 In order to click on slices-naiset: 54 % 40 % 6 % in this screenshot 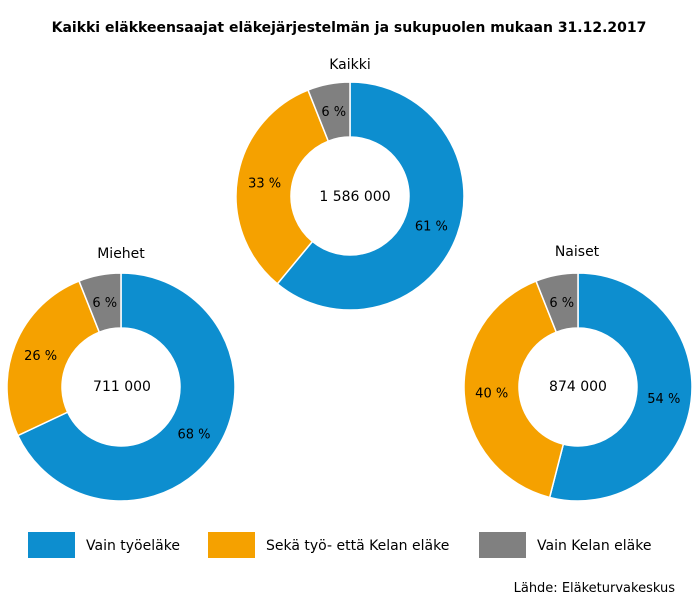, I will do `click(578, 387)`.